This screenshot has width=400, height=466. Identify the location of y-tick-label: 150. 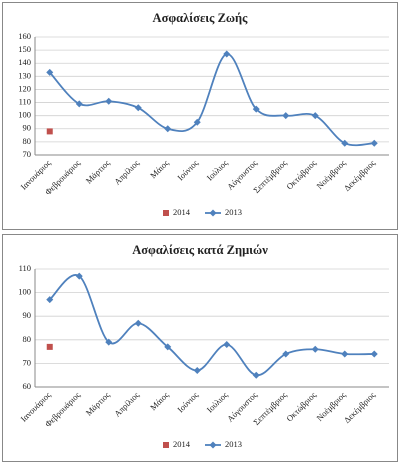
(24, 49).